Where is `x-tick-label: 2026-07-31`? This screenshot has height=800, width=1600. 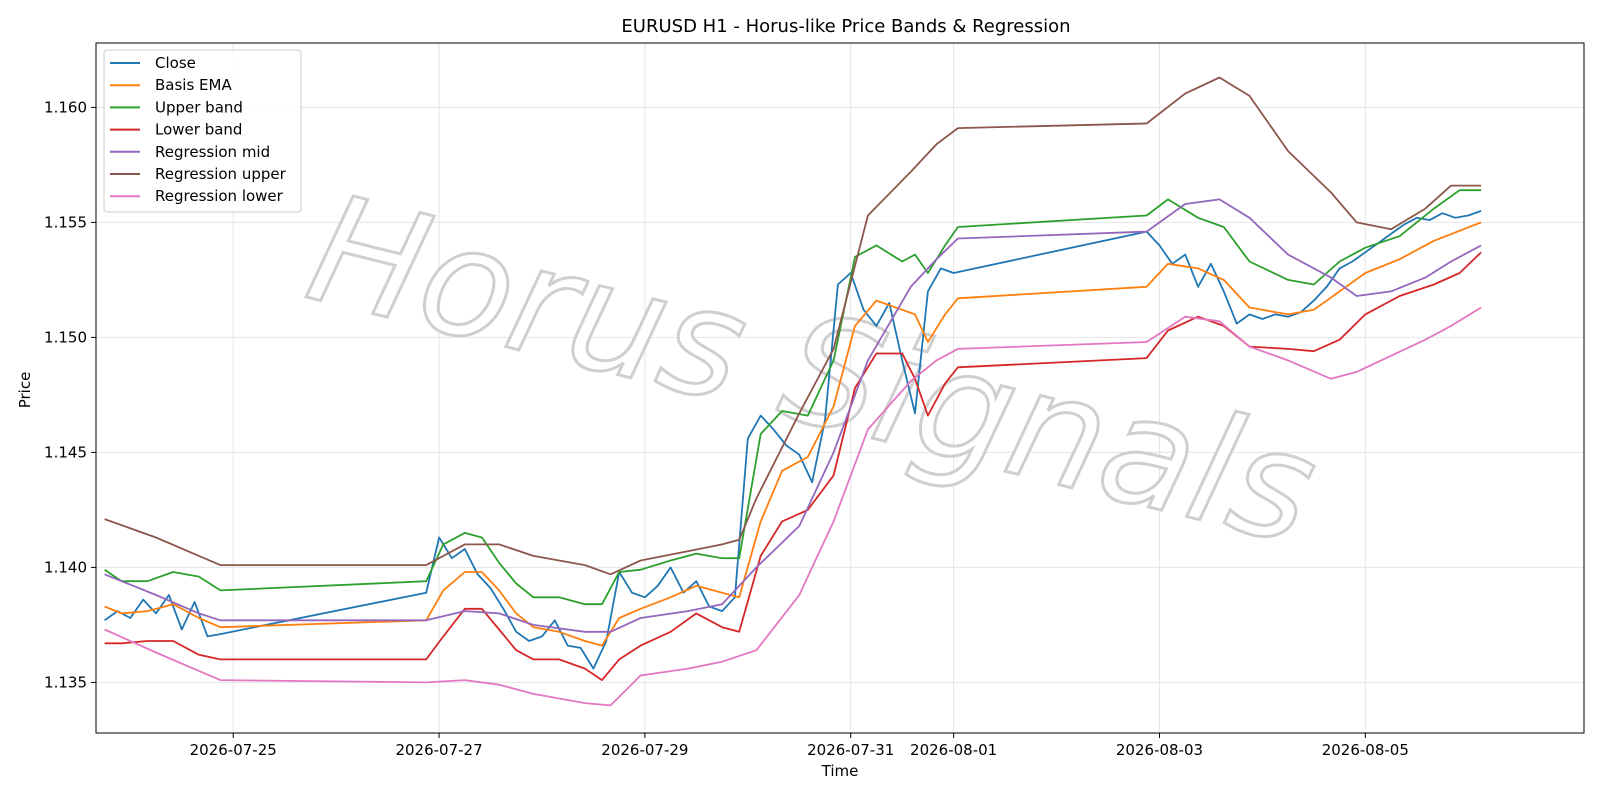
x-tick-label: 2026-07-31 is located at coordinates (850, 750).